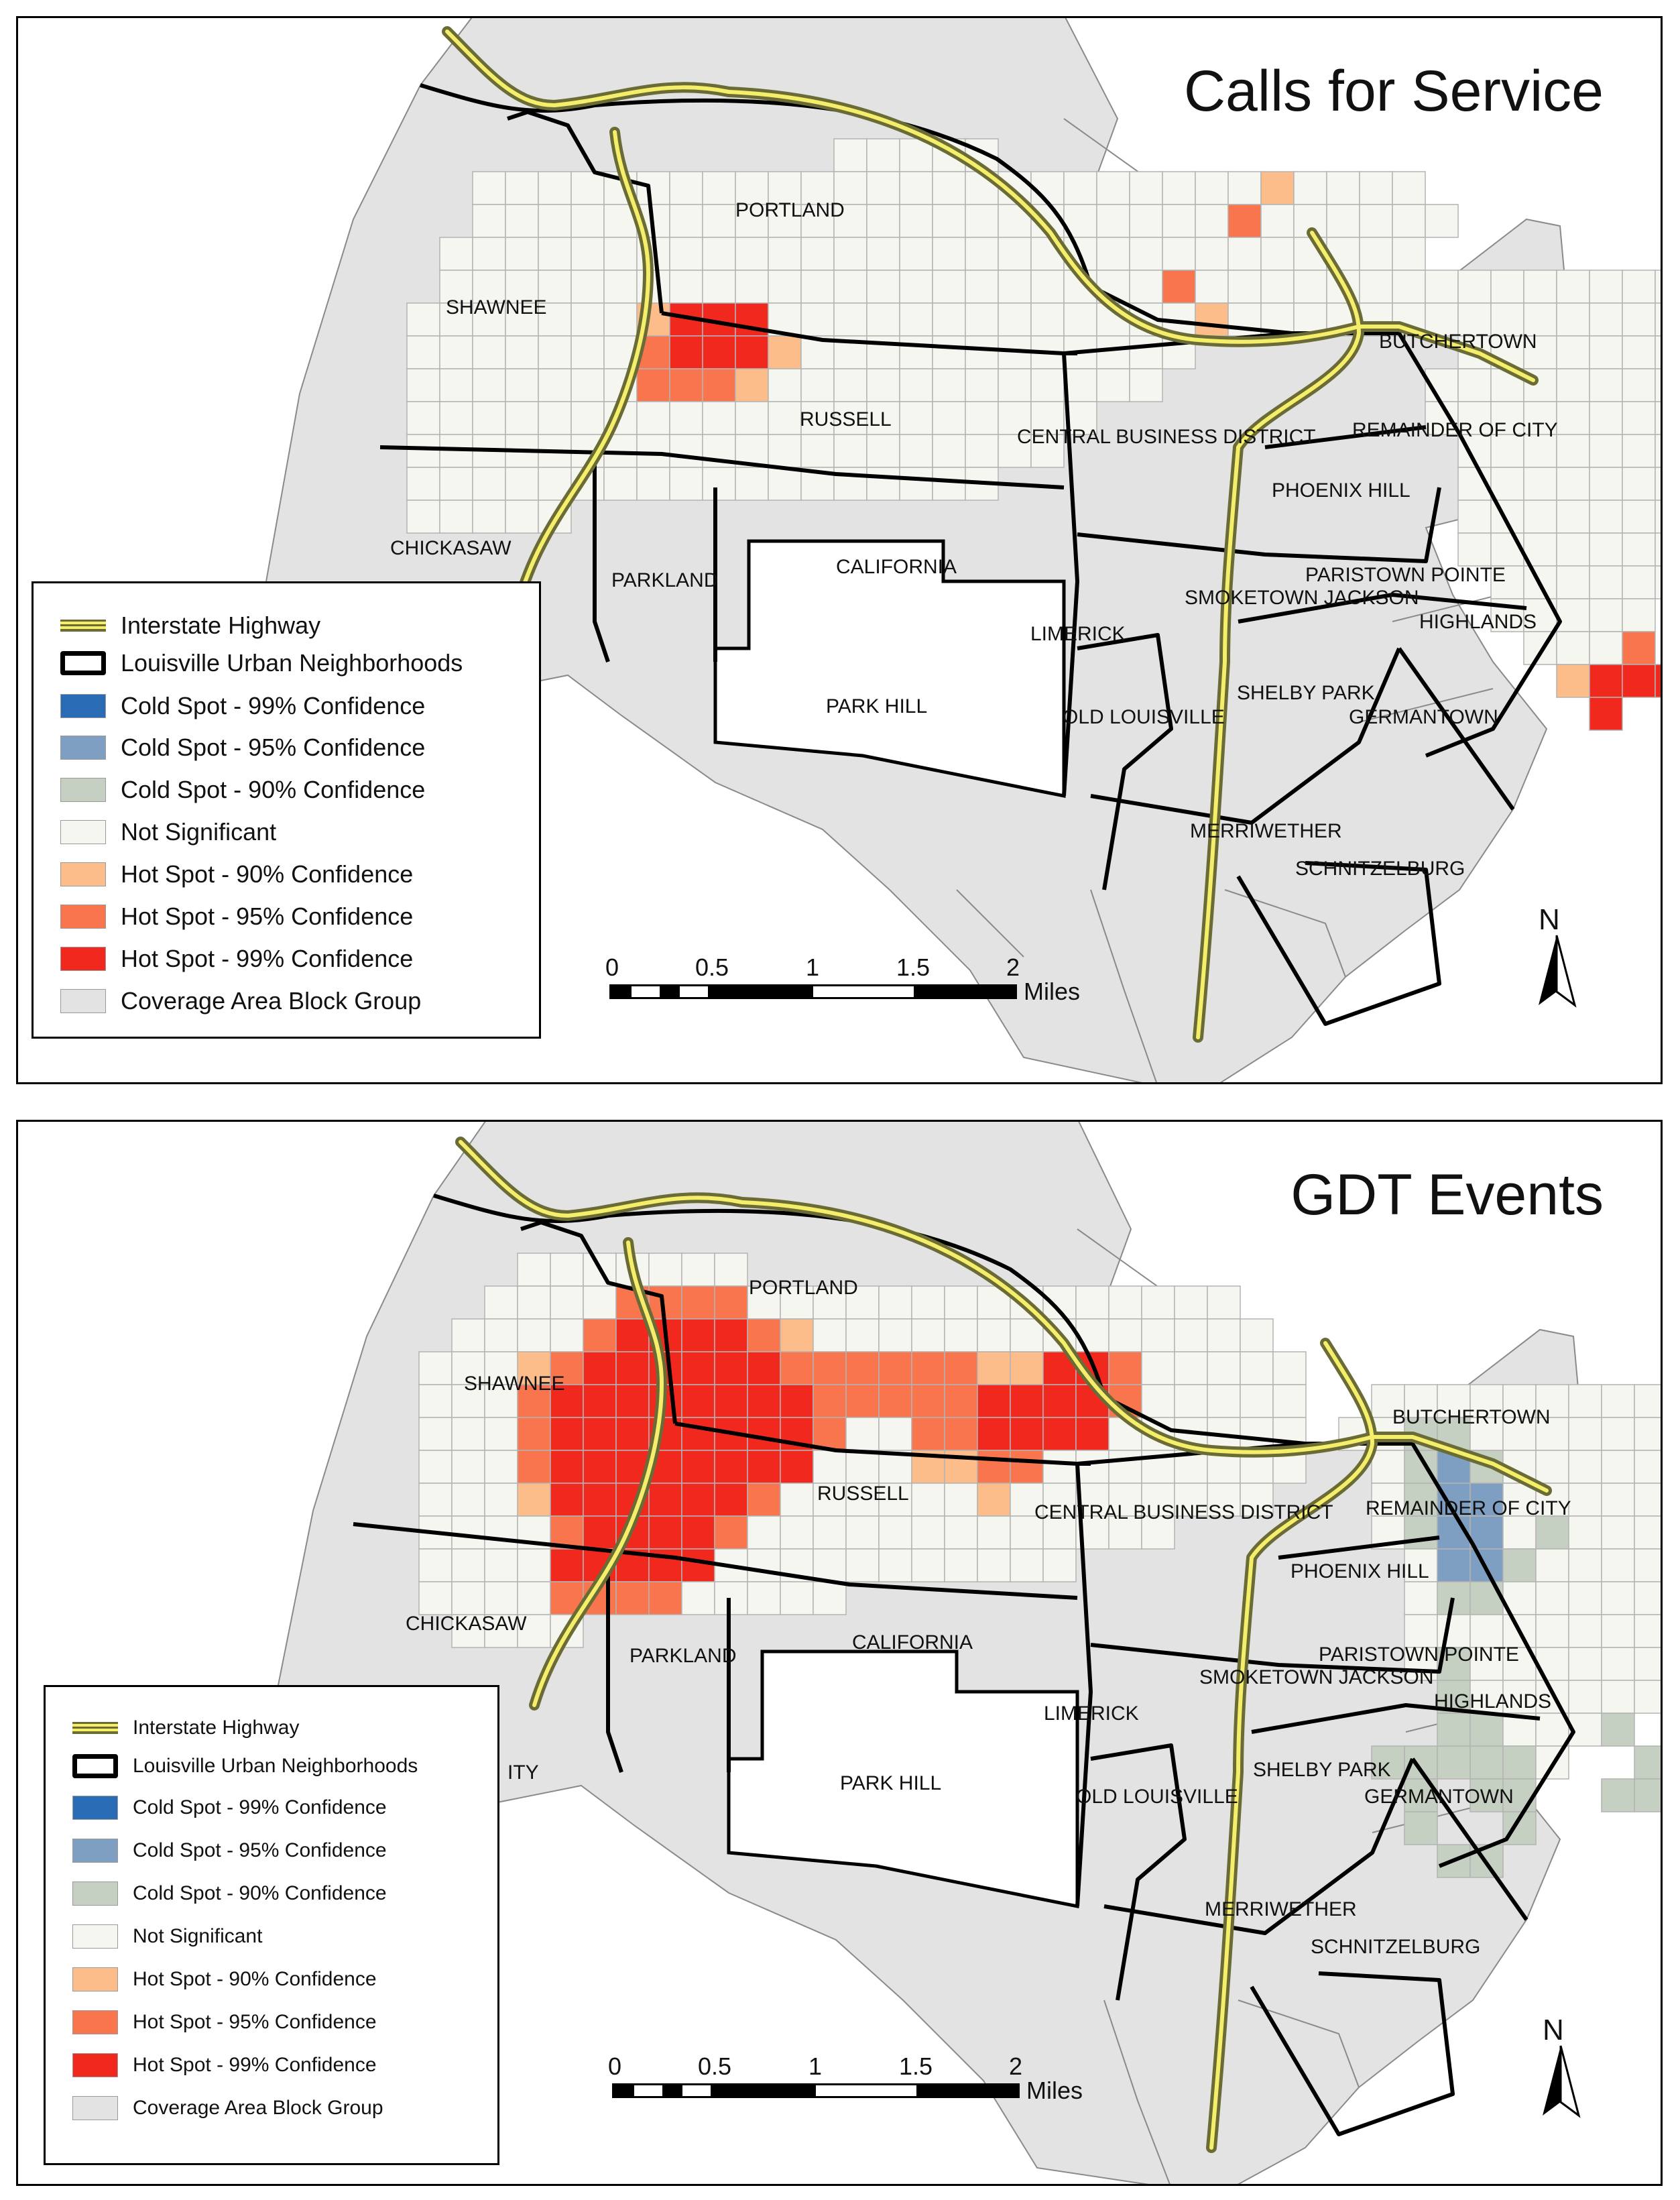 Image resolution: width=1680 pixels, height=2200 pixels. I want to click on label-remainder-of-city-fragment: ITY, so click(523, 1773).